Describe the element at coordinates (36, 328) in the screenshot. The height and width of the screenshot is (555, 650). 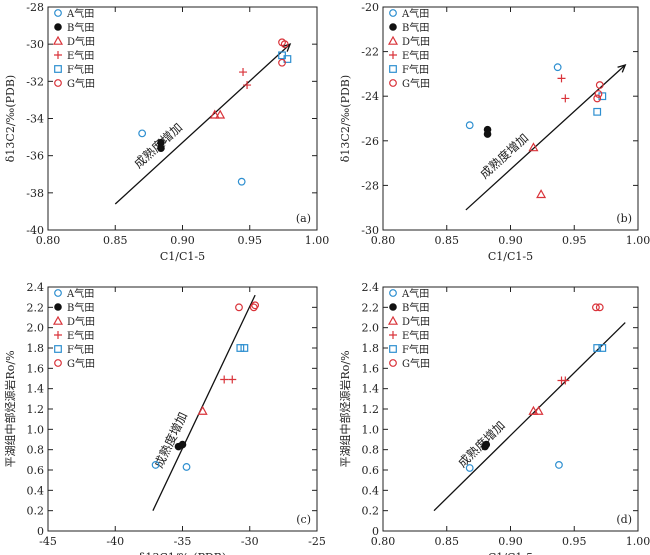
I see `y-tick-label: 2.0` at that location.